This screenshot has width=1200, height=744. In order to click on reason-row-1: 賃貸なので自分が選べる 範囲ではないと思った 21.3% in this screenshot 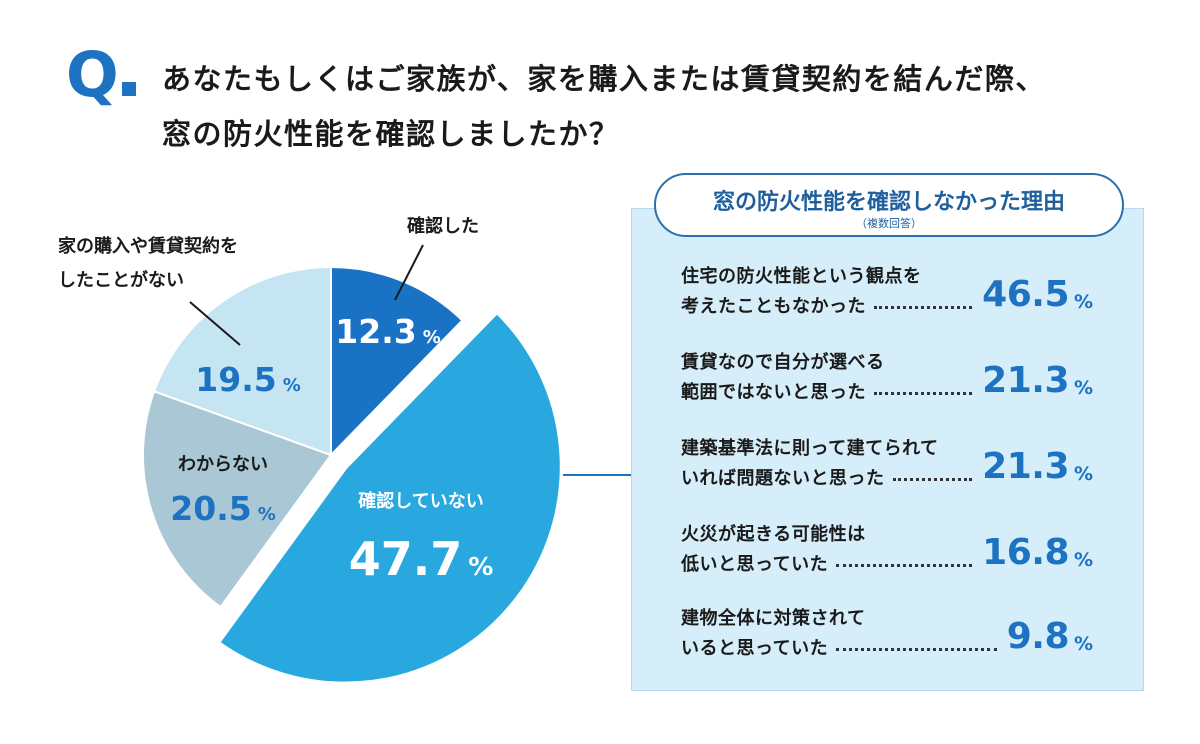, I will do `click(901, 380)`.